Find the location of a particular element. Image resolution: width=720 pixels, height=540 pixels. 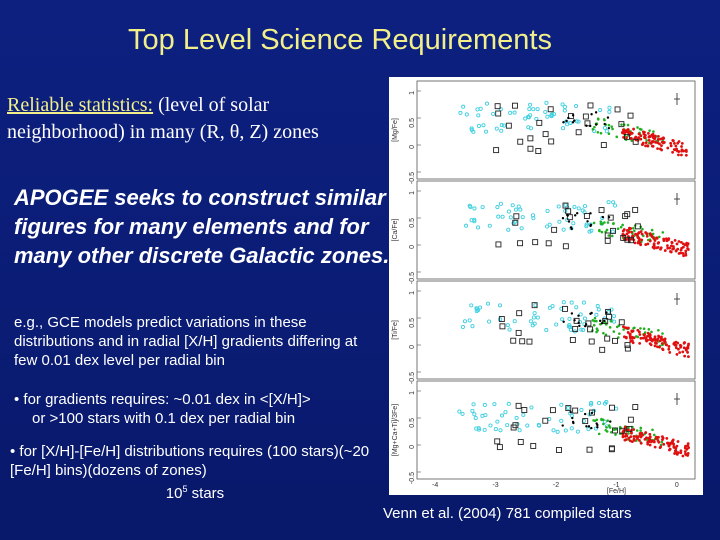

panel-ylabel: [Mg/Fe] is located at coordinates (395, 130).